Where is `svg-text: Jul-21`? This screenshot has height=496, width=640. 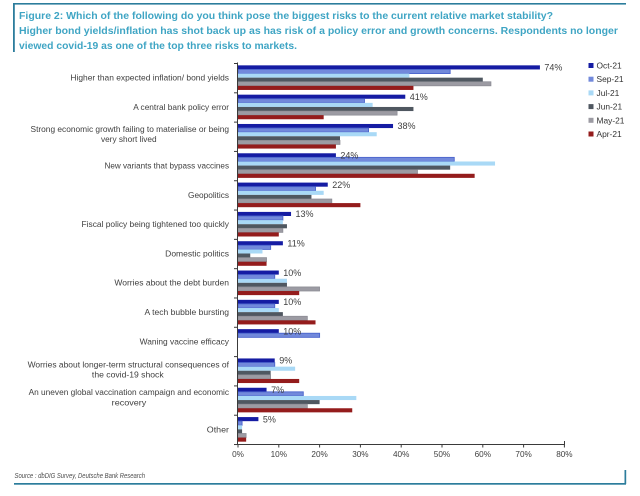 svg-text: Jul-21 is located at coordinates (608, 93).